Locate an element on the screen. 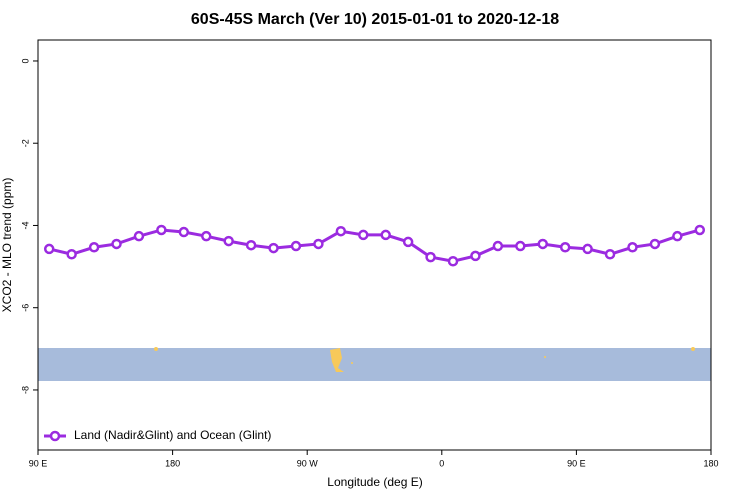 The height and width of the screenshot is (500, 750). x-tick-label: 90 W is located at coordinates (308, 463).